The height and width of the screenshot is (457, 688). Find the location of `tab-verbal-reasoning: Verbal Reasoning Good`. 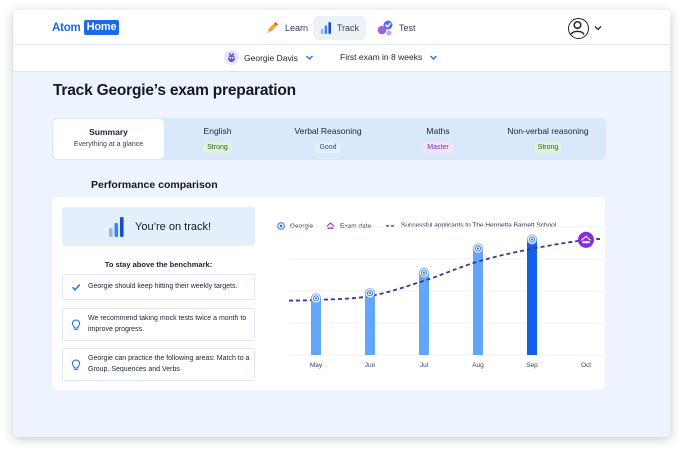

tab-verbal-reasoning: Verbal Reasoning Good is located at coordinates (328, 139).